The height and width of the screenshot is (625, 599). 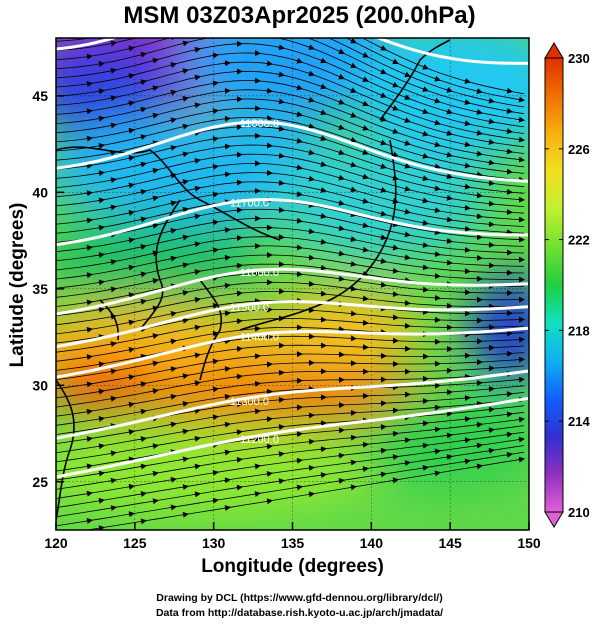 What do you see at coordinates (567, 285) in the screenshot?
I see `colorbar: 230 226 222 218 214 210` at bounding box center [567, 285].